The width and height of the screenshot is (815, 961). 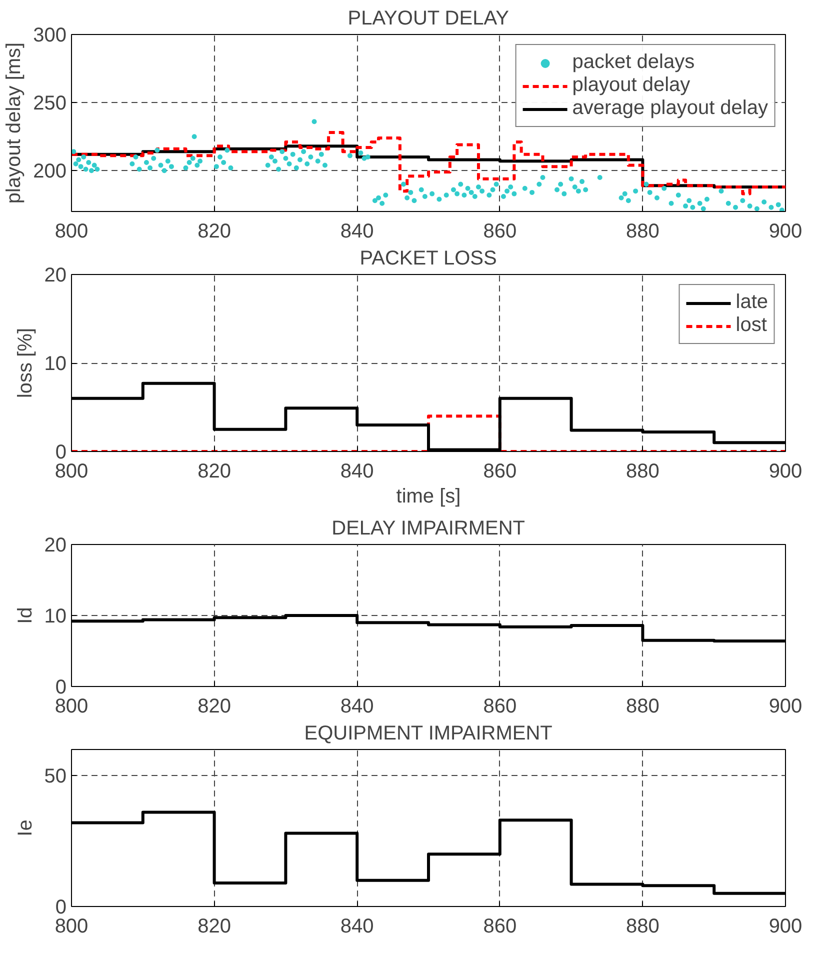 I want to click on legend-label: average playout delay, so click(x=670, y=108).